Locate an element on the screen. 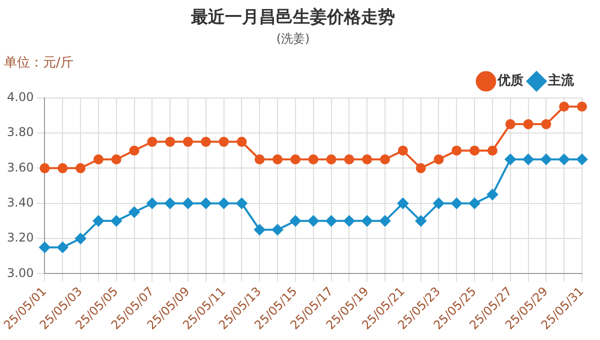 Image resolution: width=600 pixels, height=340 pixels. y-tick-label: 3.00 is located at coordinates (20, 273).